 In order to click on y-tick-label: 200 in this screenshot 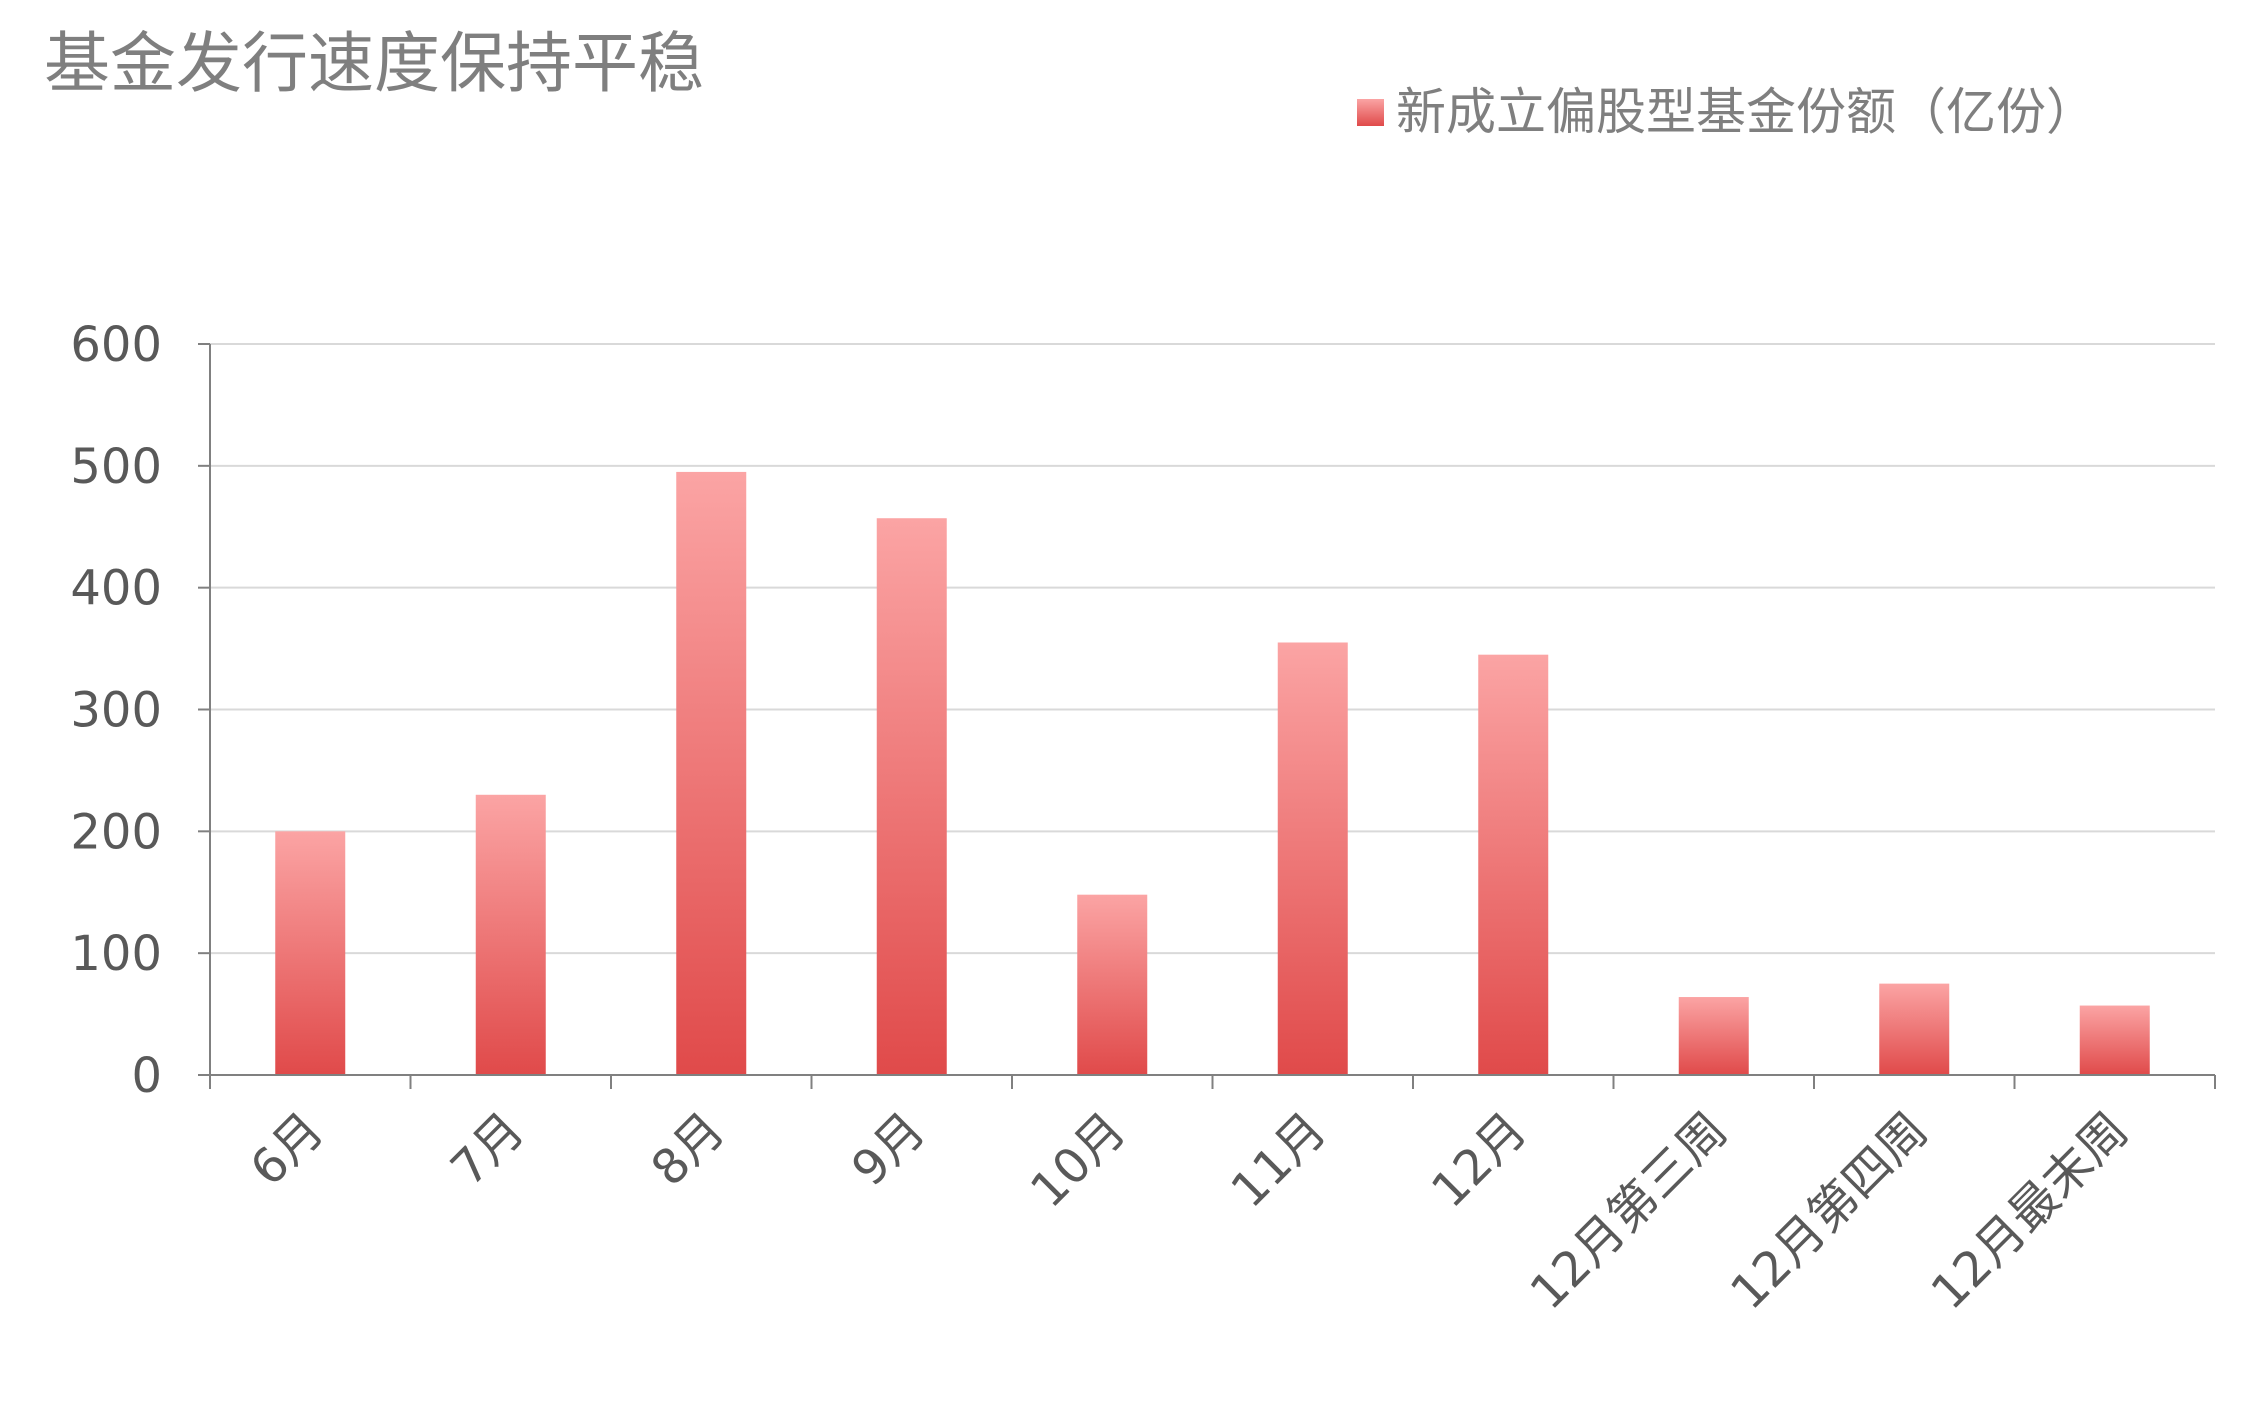, I will do `click(116, 832)`.